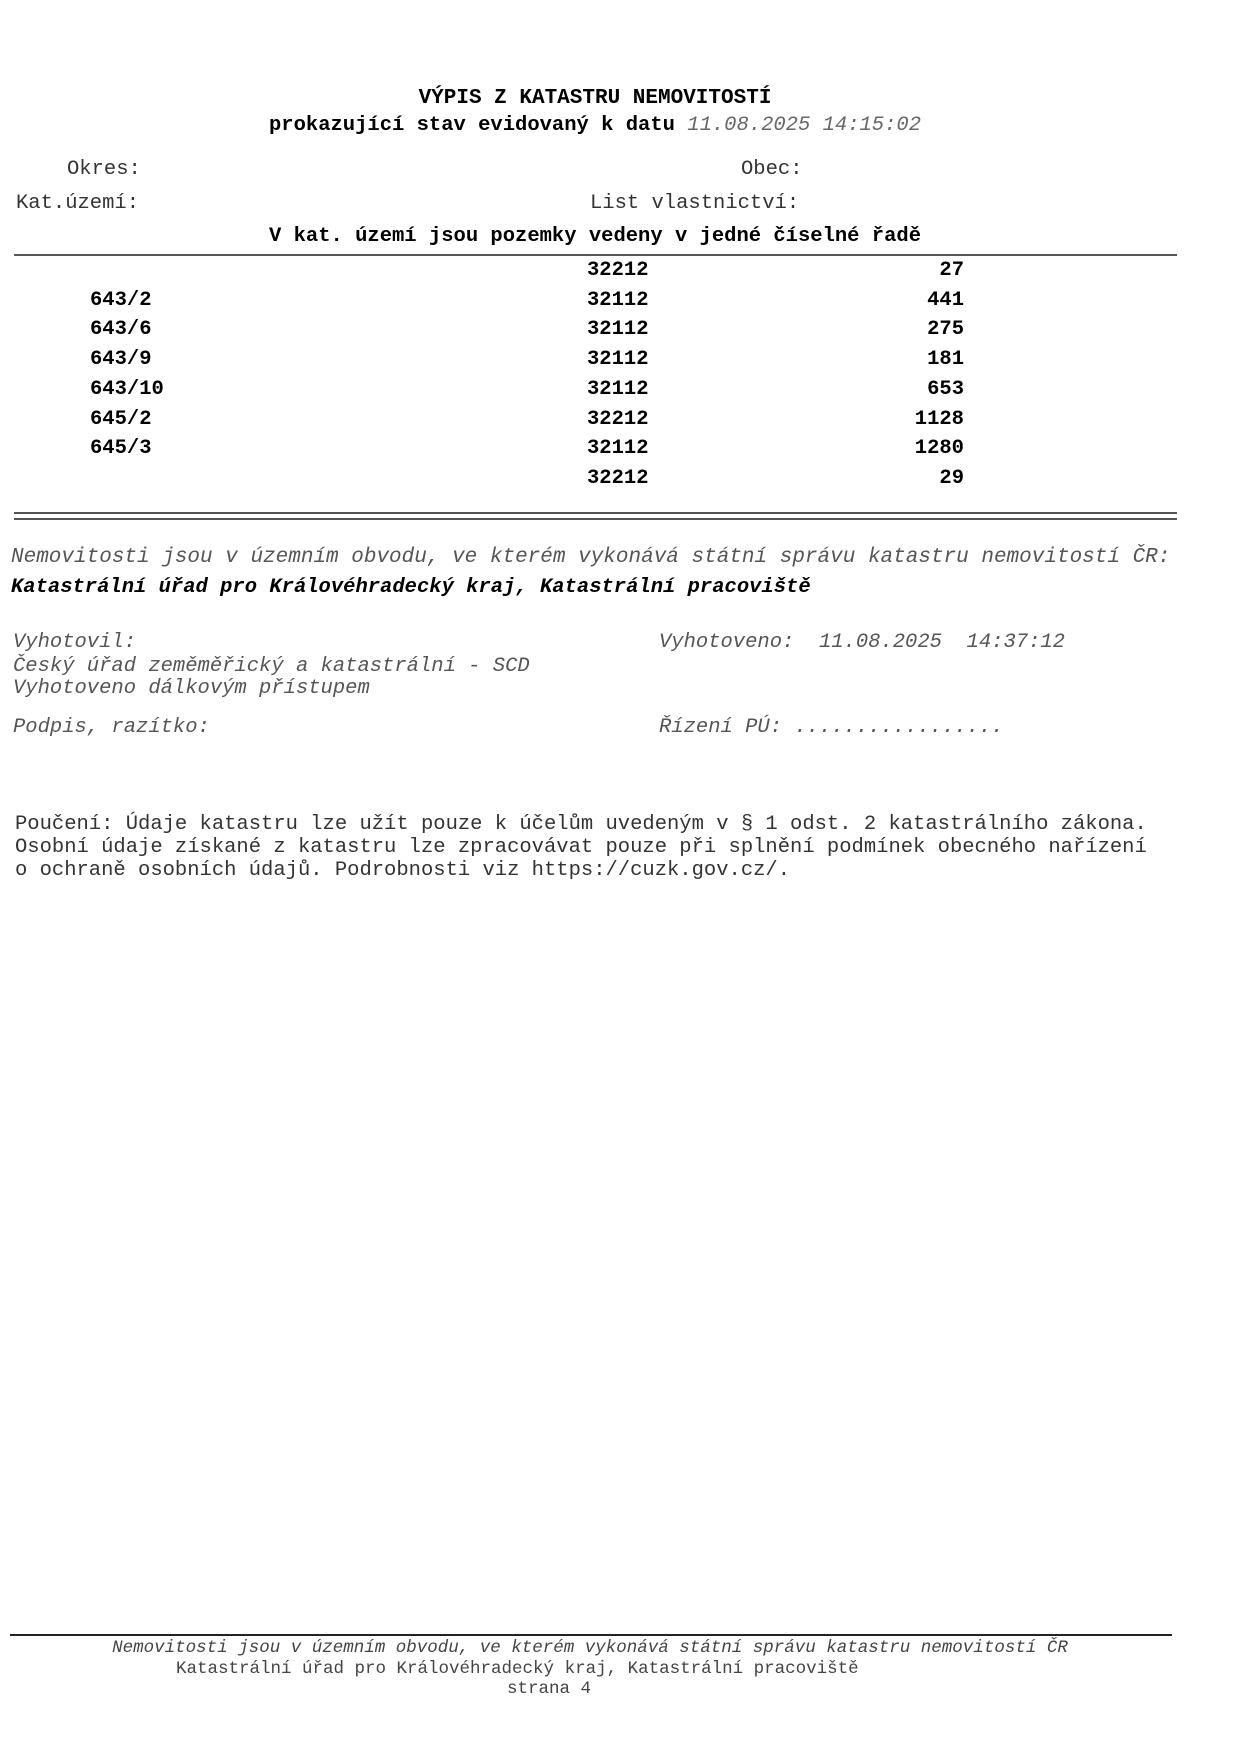 The width and height of the screenshot is (1241, 1755). I want to click on obec-label: Obec:, so click(772, 169).